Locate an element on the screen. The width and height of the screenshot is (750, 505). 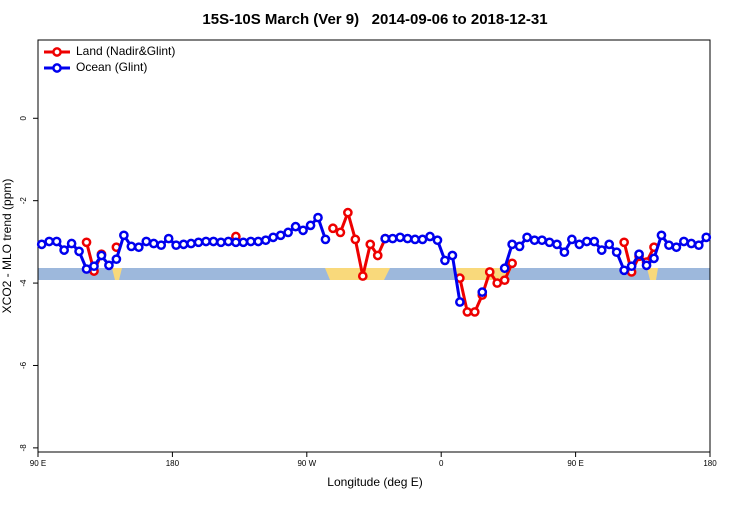
surface-mask is located at coordinates (374, 274).